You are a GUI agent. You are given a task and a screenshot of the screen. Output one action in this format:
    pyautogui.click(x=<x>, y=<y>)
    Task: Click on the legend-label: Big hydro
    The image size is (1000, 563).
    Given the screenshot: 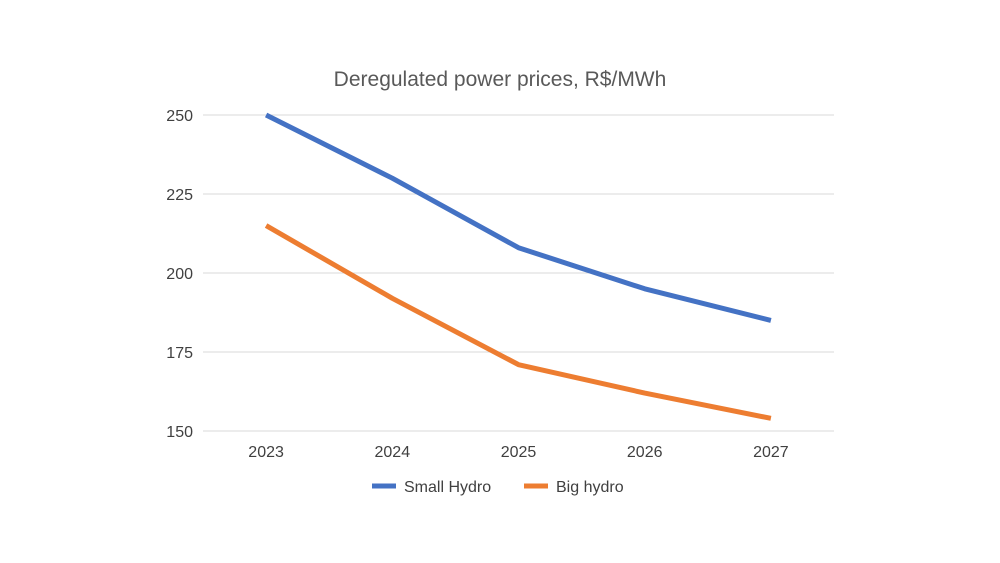 What is the action you would take?
    pyautogui.click(x=590, y=487)
    